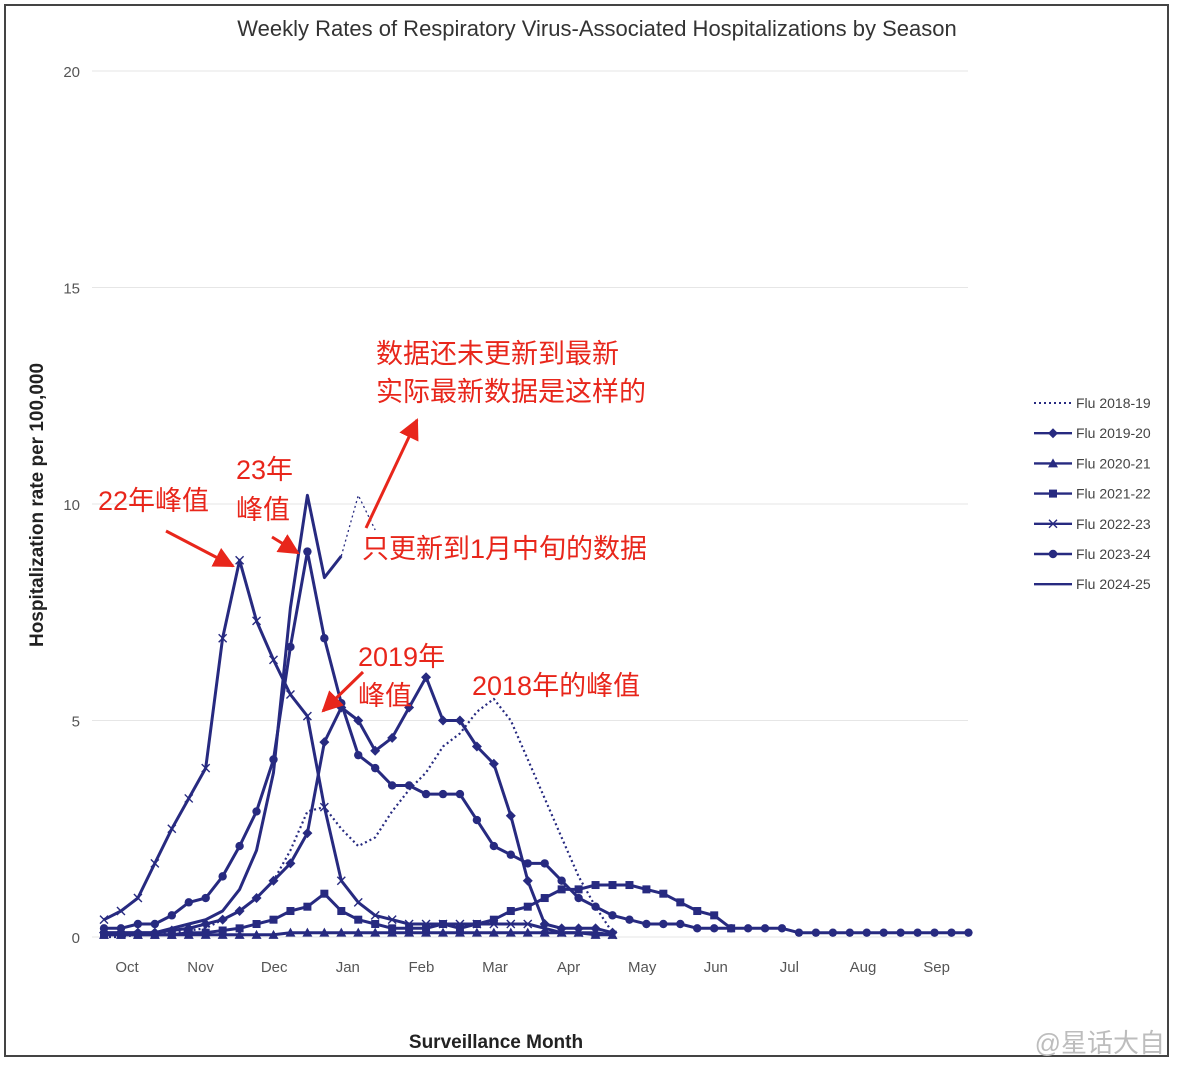 Image resolution: width=1179 pixels, height=1067 pixels. I want to click on x-tick-label: May, so click(642, 967).